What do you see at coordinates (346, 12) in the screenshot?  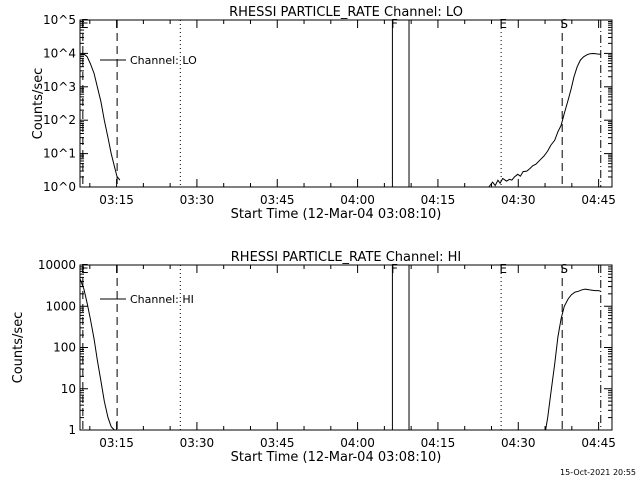 I see `chart-title: RHESSI PARTICLE_RATE Channel: LO` at bounding box center [346, 12].